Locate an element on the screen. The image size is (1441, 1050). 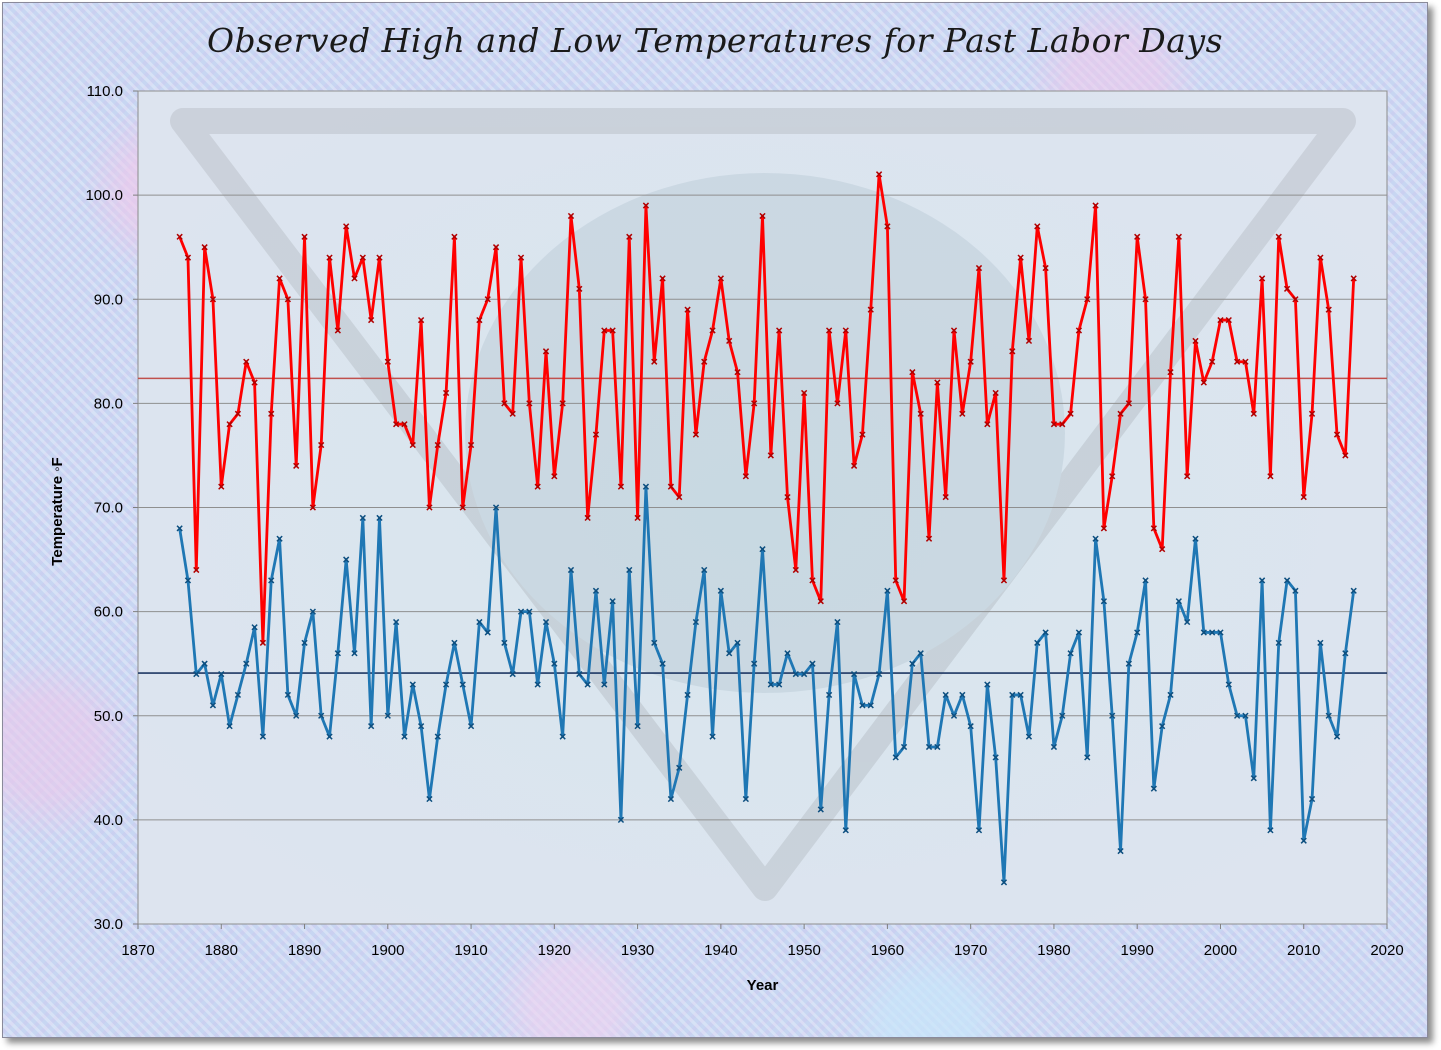
x-axis-title: Year is located at coordinates (763, 985).